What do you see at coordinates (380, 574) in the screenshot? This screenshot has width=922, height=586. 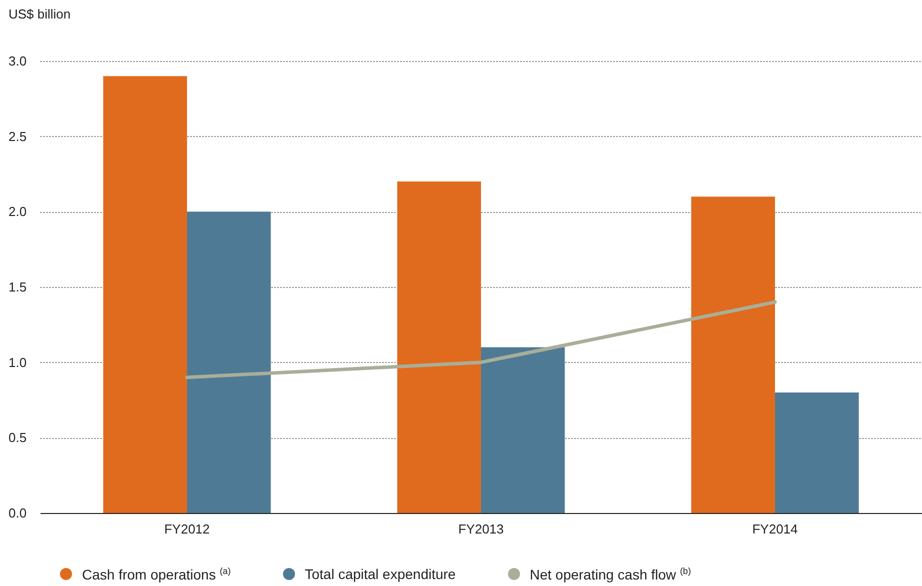 I see `legend-label: Total capital expenditure` at bounding box center [380, 574].